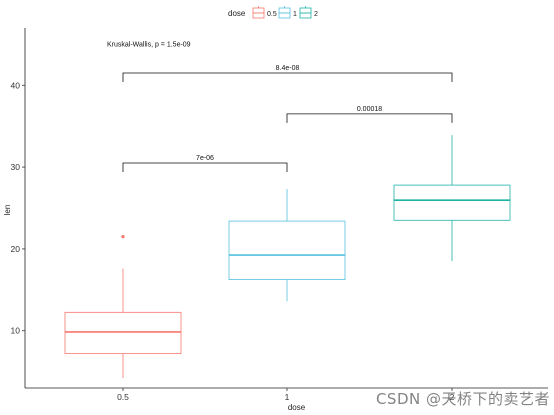  Describe the element at coordinates (123, 237) in the screenshot. I see `outlier-point` at that location.